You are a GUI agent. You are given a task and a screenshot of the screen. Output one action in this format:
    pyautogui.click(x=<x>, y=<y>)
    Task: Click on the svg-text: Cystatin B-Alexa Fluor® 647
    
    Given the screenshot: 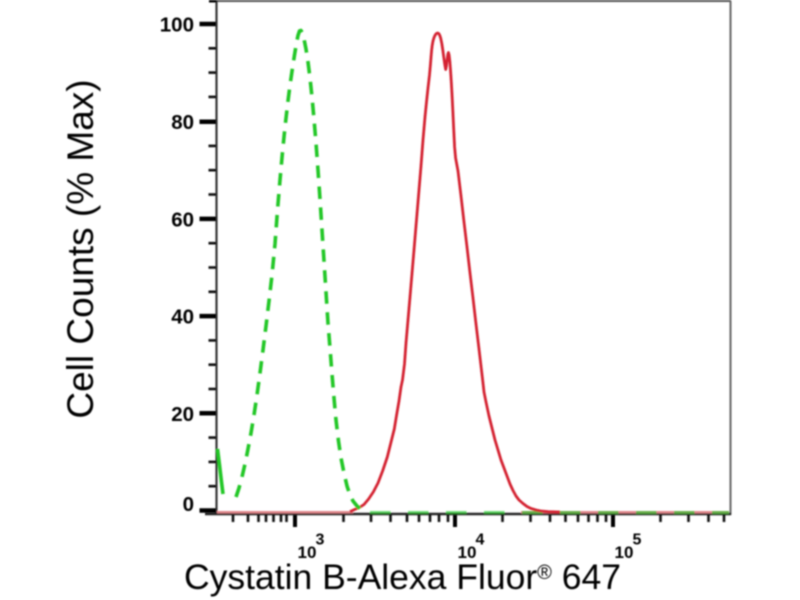 What is the action you would take?
    pyautogui.click(x=402, y=577)
    